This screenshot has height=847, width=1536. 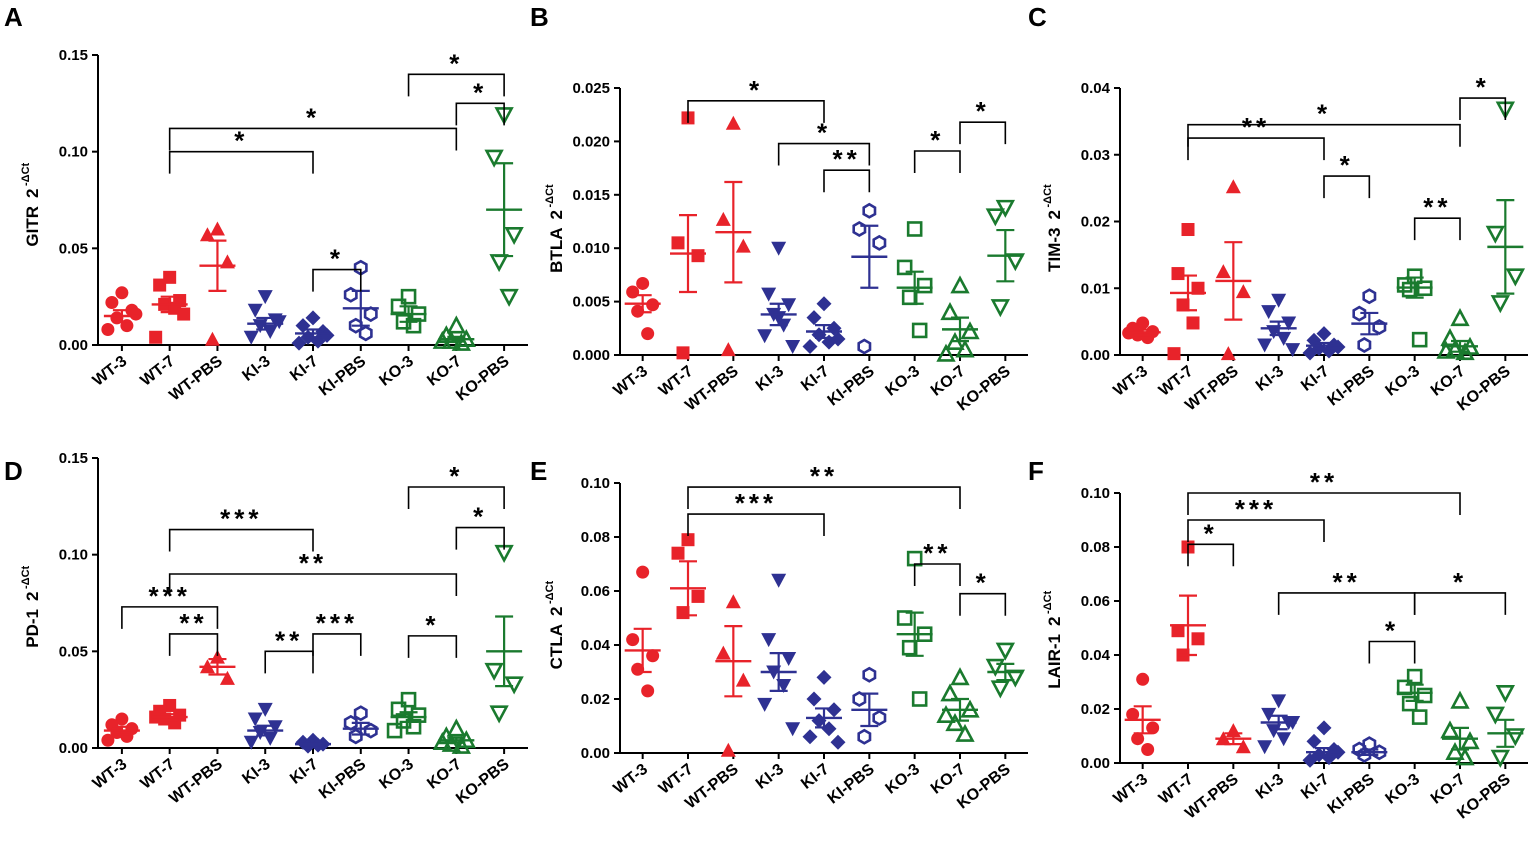 What do you see at coordinates (196, 782) in the screenshot?
I see `x-tick-label: WT-PBS` at bounding box center [196, 782].